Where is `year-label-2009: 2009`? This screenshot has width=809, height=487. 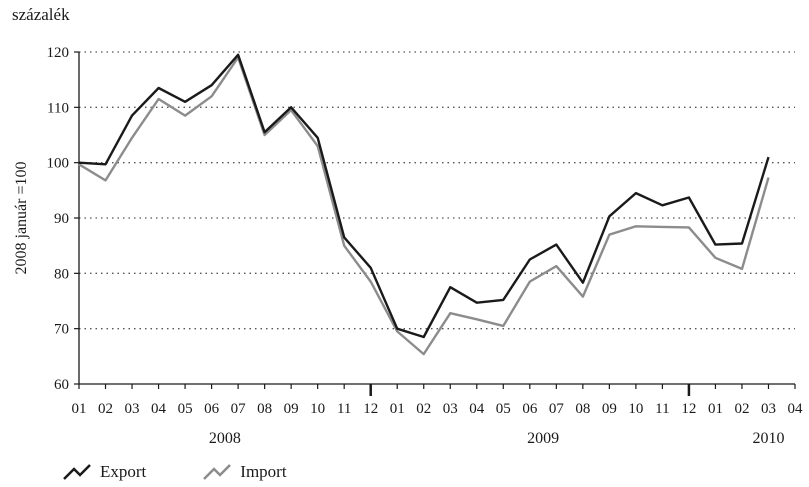
year-label-2009: 2009 is located at coordinates (543, 438).